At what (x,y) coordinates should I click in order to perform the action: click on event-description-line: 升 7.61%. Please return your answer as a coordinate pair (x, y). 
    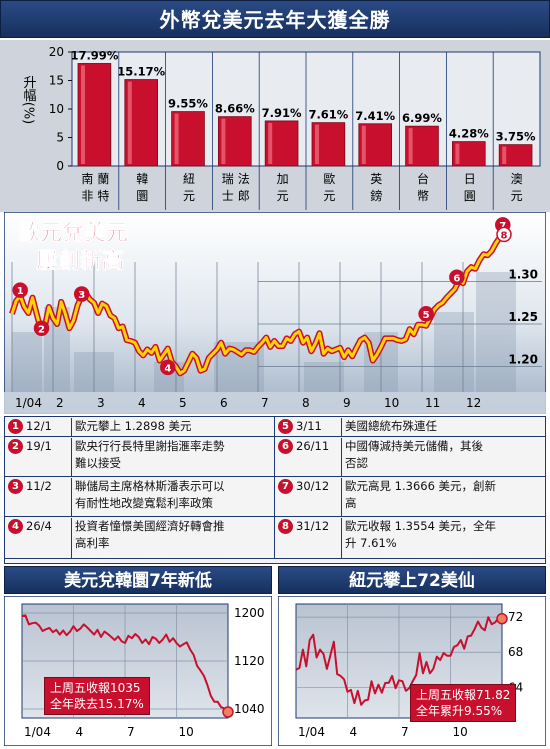
    Looking at the image, I should click on (371, 543).